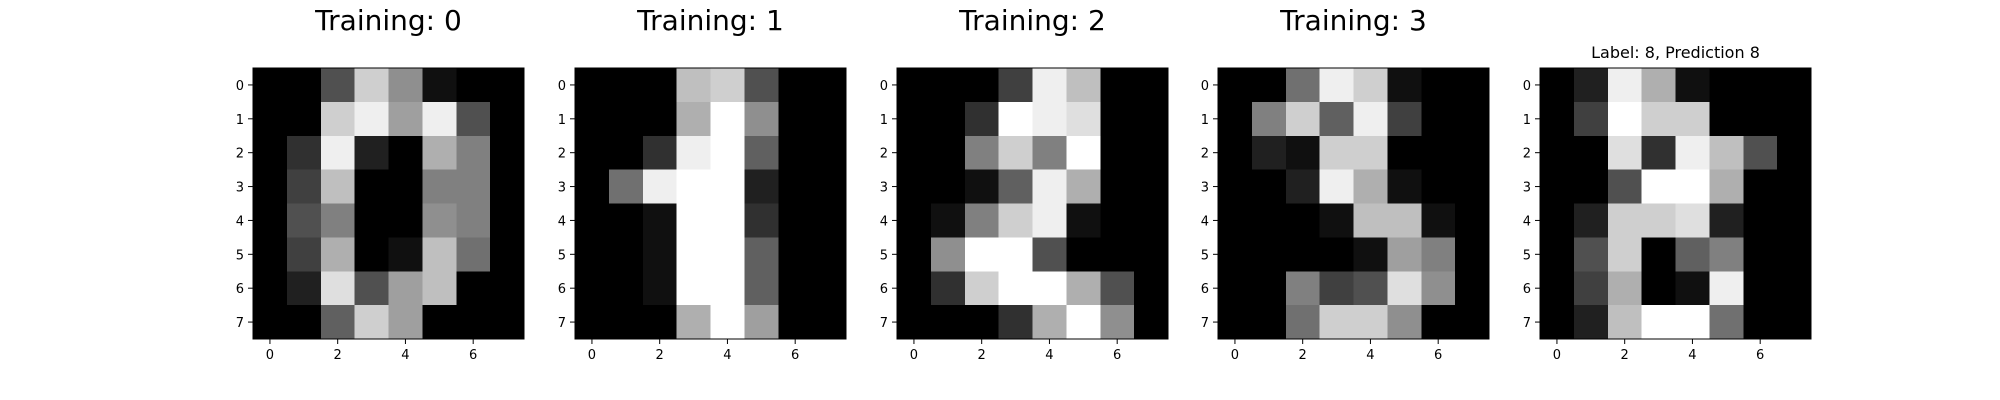 This screenshot has width=2000, height=400. I want to click on panel-title: Training: 3, so click(1353, 20).